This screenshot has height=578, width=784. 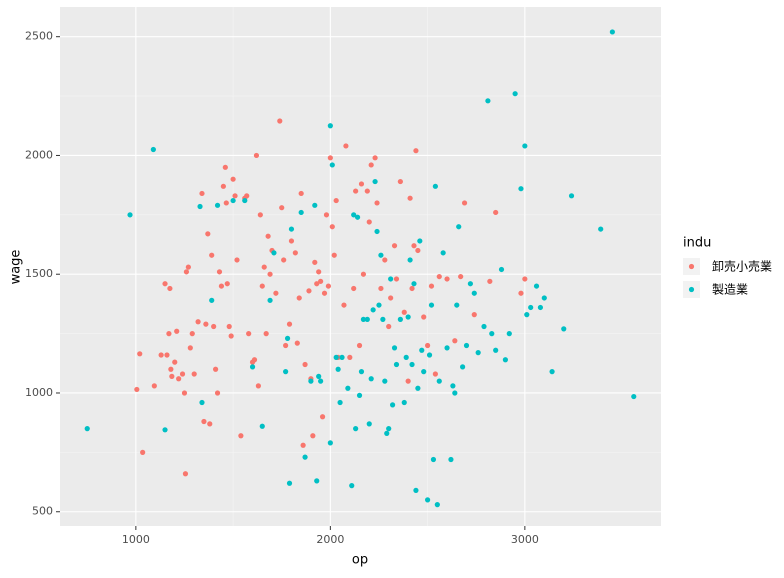 What do you see at coordinates (39, 392) in the screenshot?
I see `y-tick-label: 1000` at bounding box center [39, 392].